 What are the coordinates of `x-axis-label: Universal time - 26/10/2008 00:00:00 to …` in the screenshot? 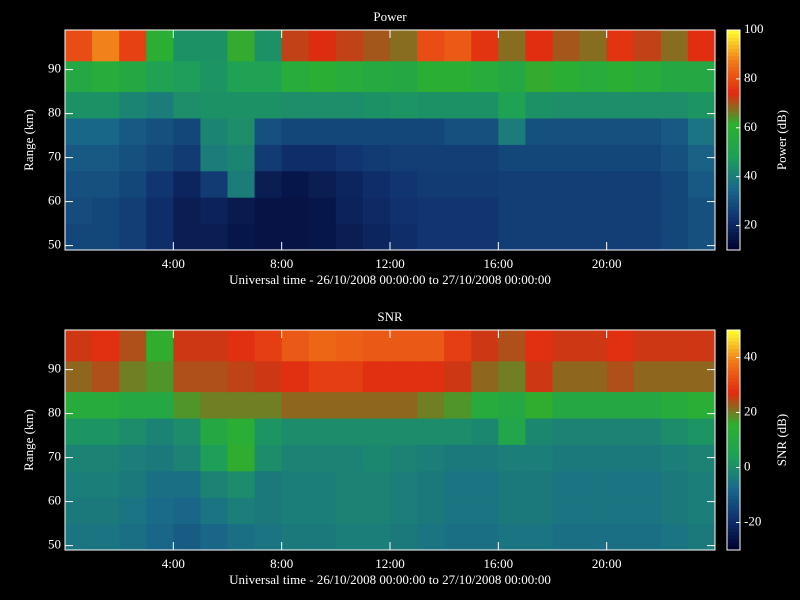 It's located at (390, 279).